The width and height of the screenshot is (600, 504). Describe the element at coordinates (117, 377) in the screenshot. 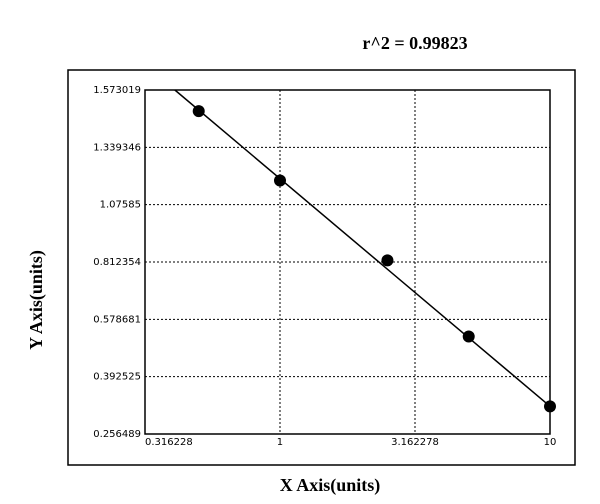

I see `y-tick-label: 0.392525` at that location.